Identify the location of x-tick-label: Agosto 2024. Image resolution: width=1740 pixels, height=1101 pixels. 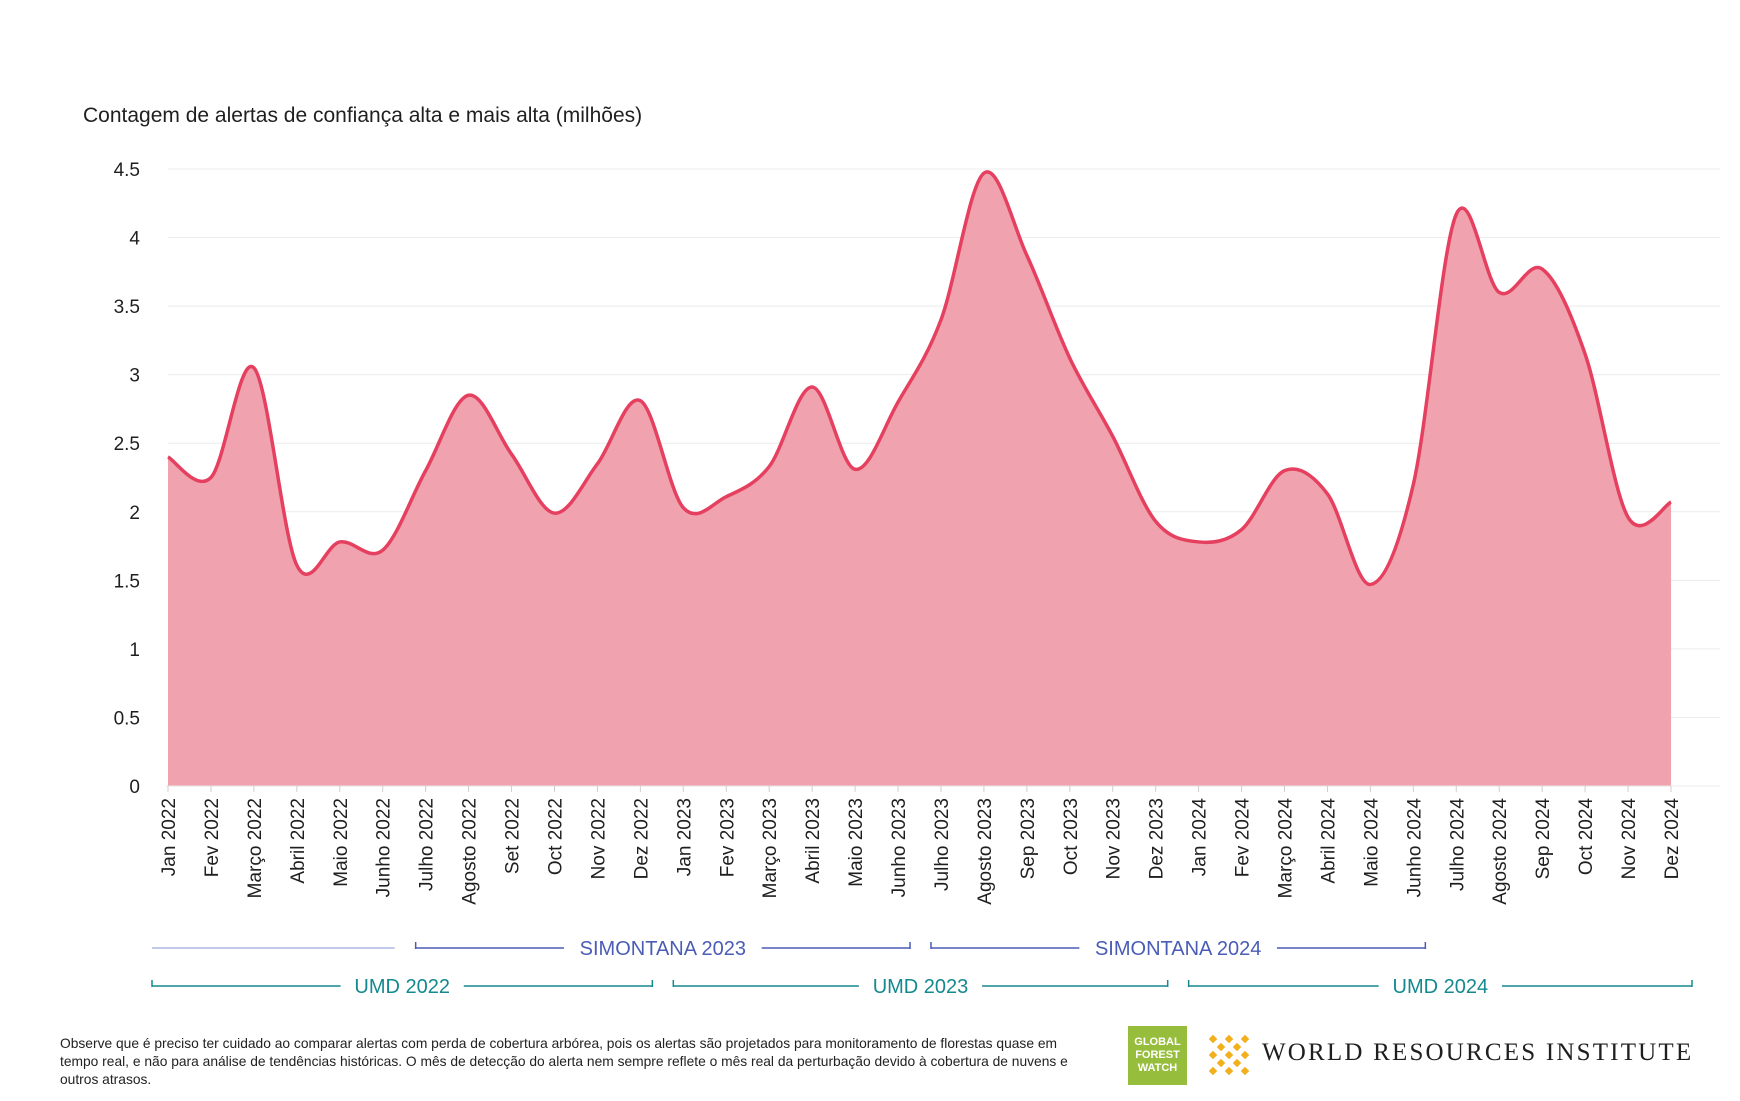
(1500, 851).